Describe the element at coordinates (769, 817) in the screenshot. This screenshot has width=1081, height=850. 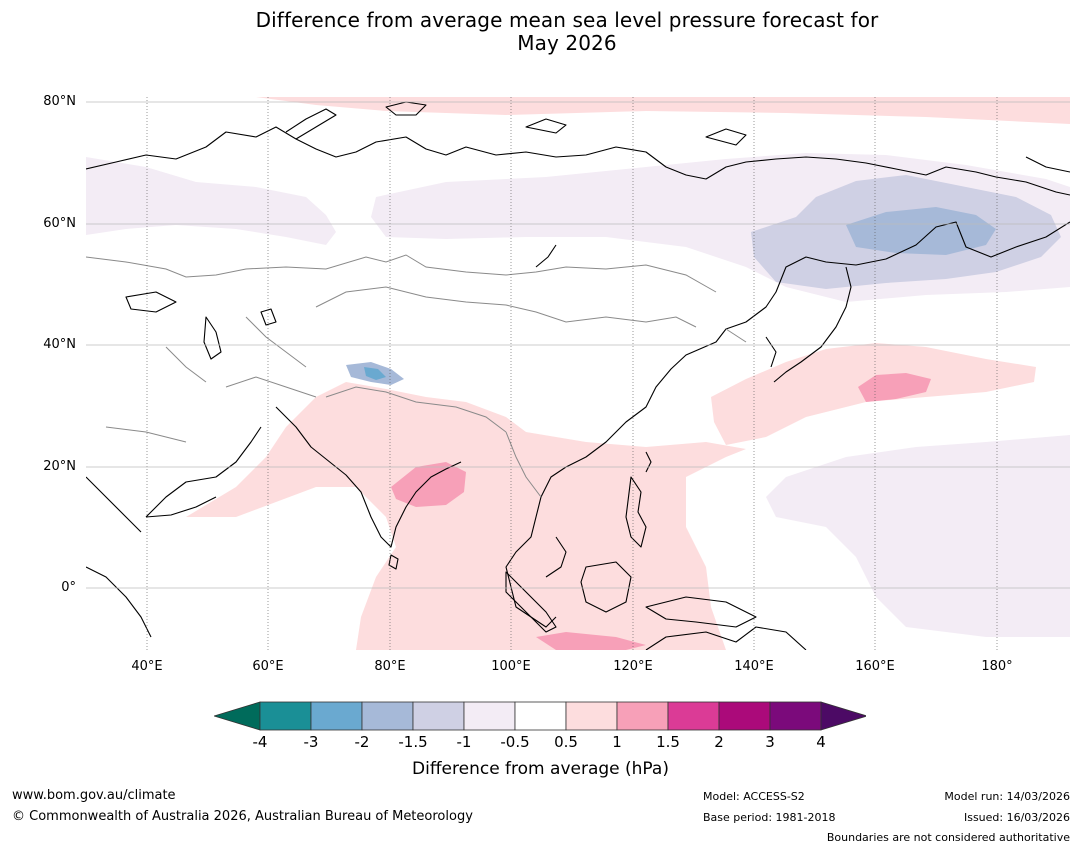
I see `base-period: Base period: 1981-2018` at that location.